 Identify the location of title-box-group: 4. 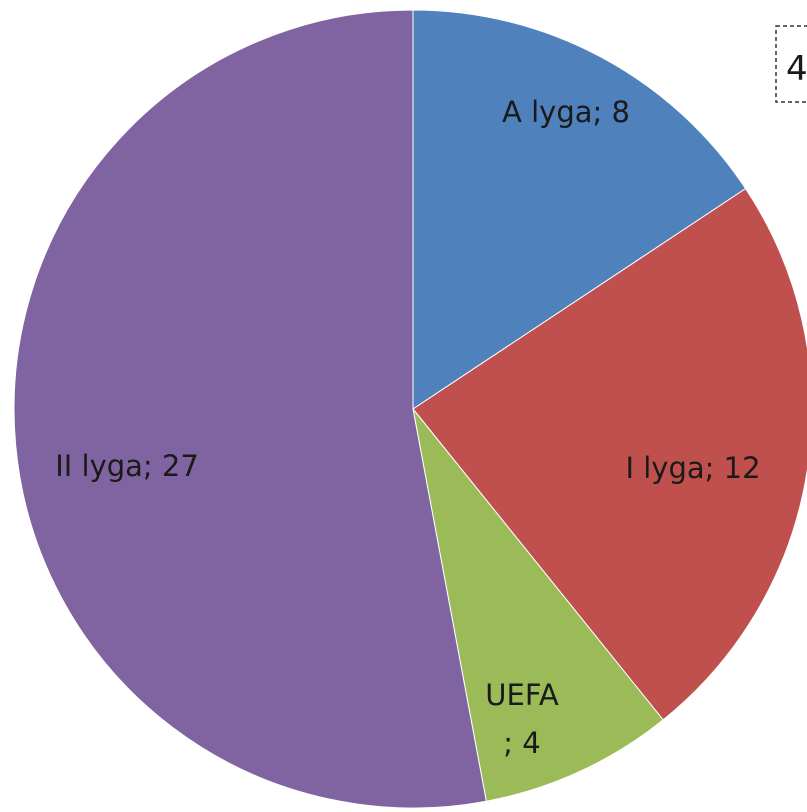
(791, 64).